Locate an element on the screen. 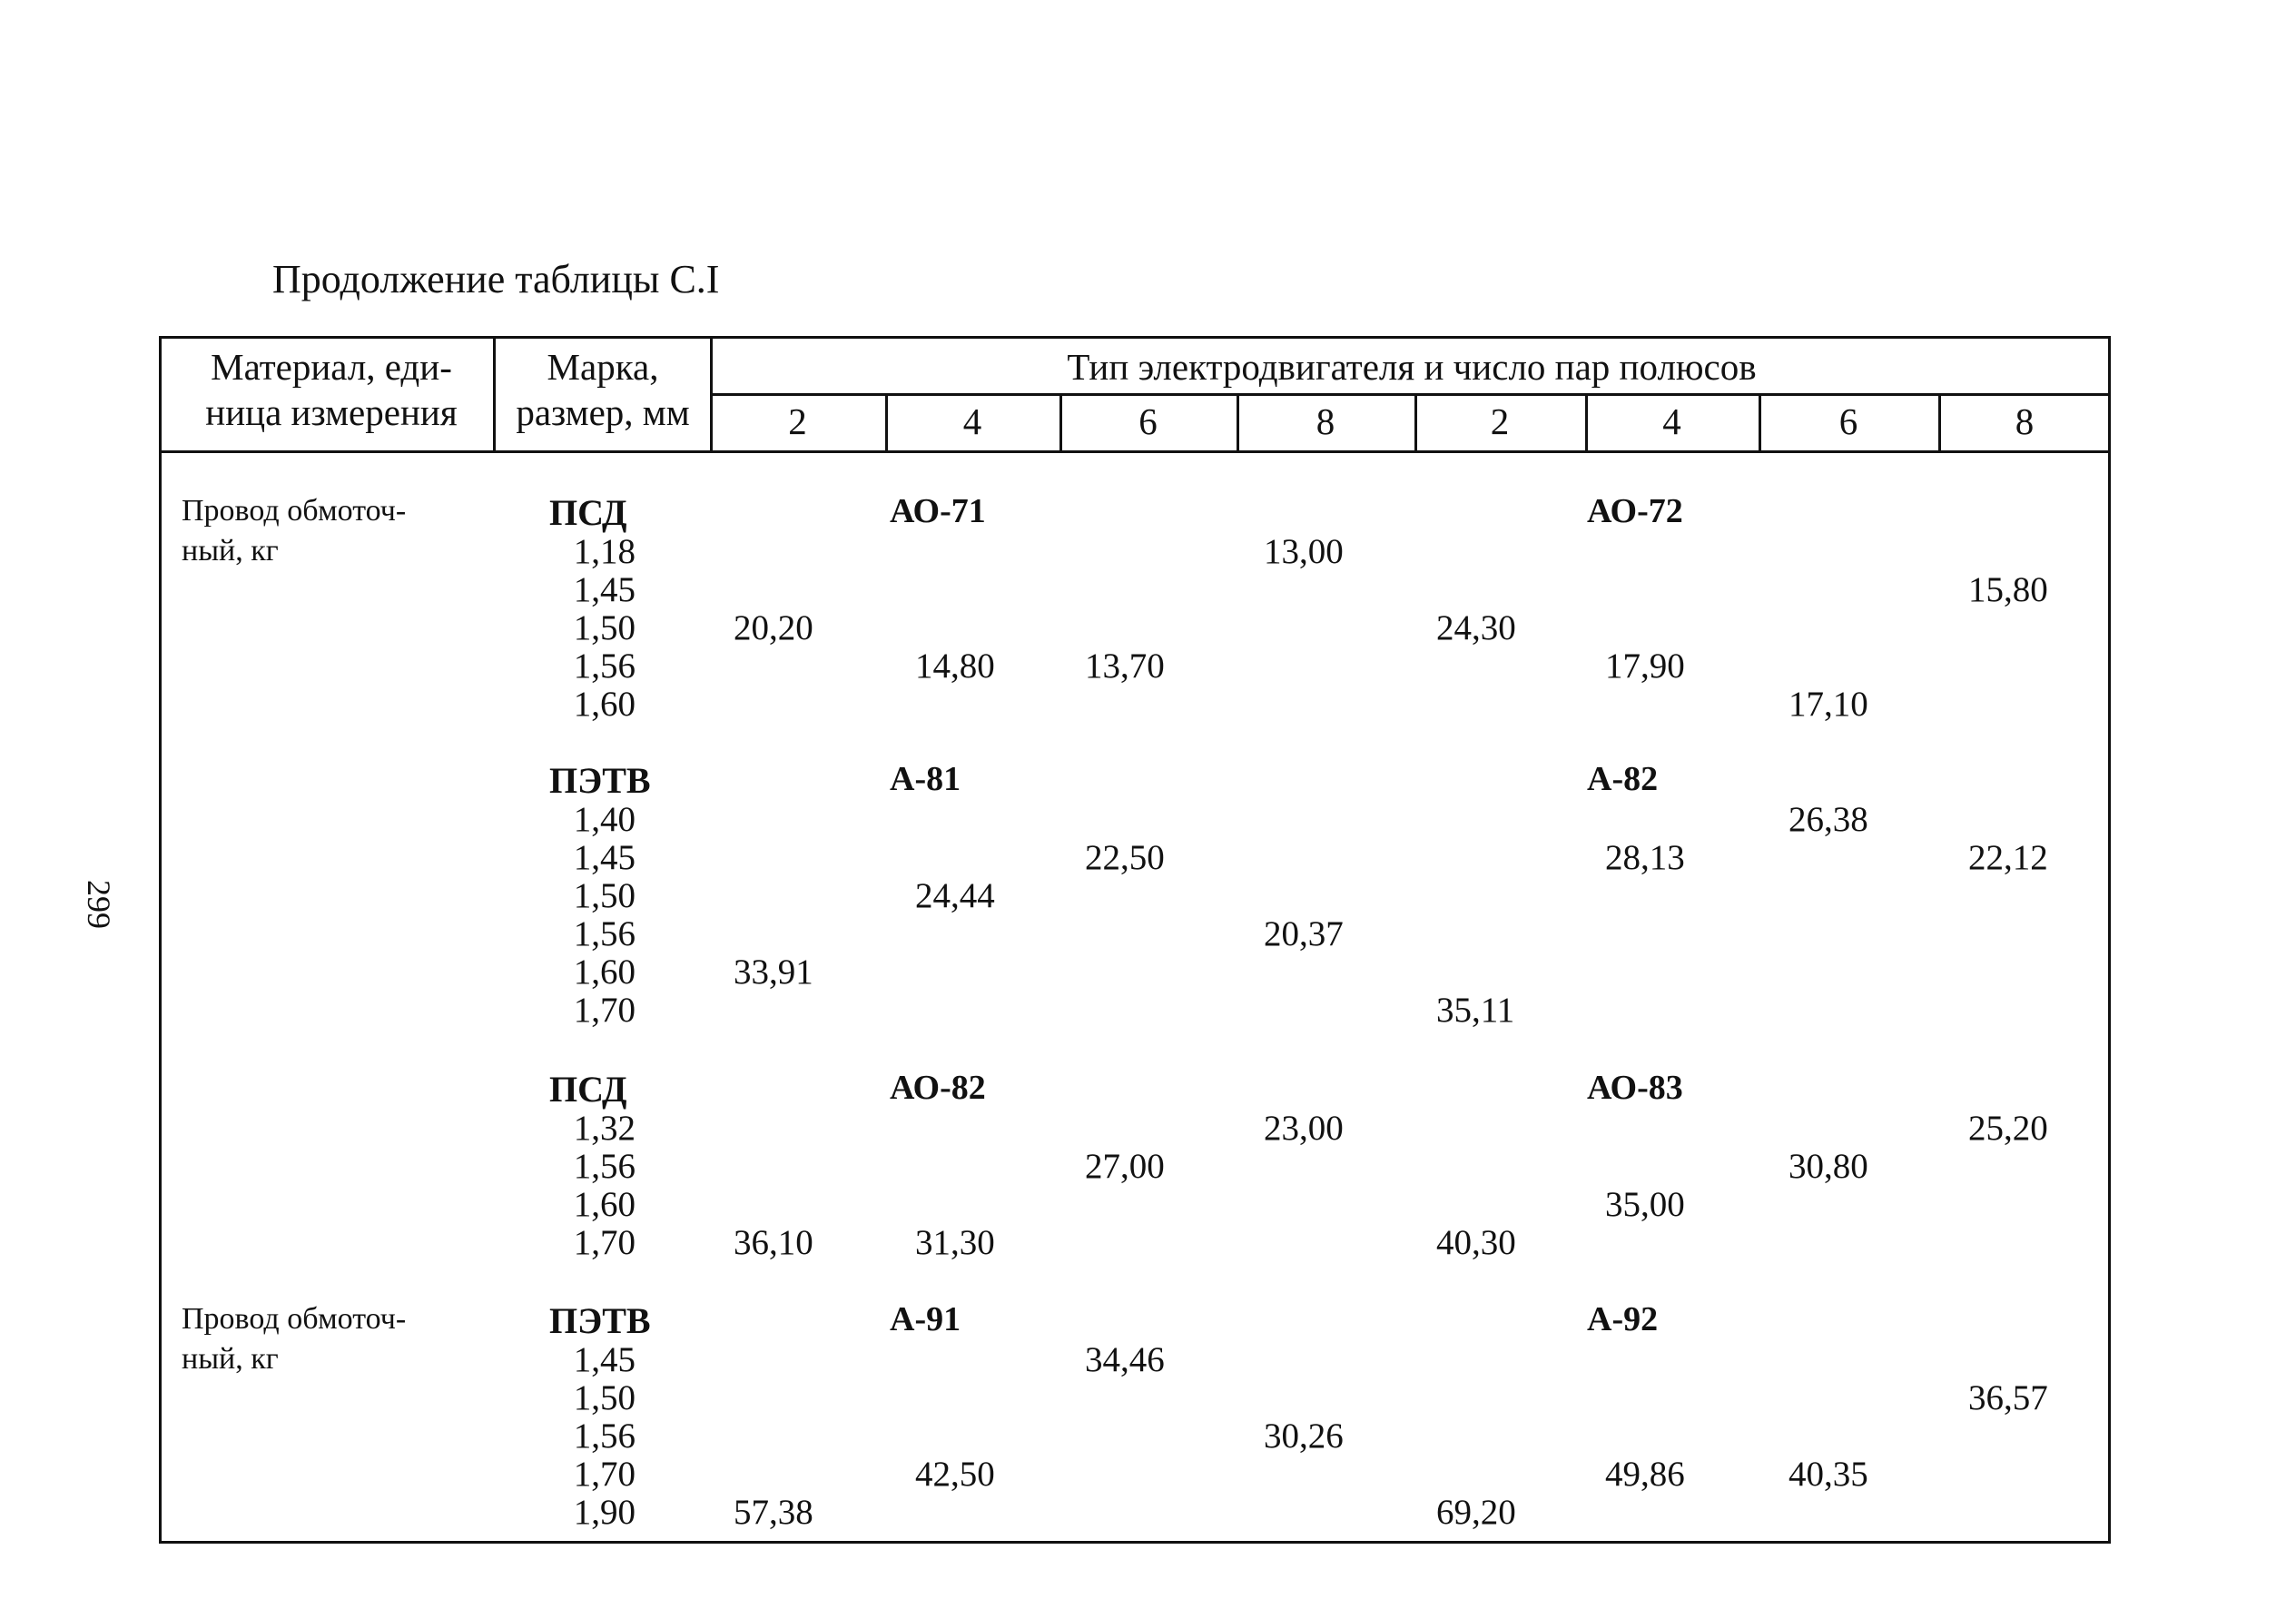  table-cell-value: 69,20 is located at coordinates (1476, 1512).